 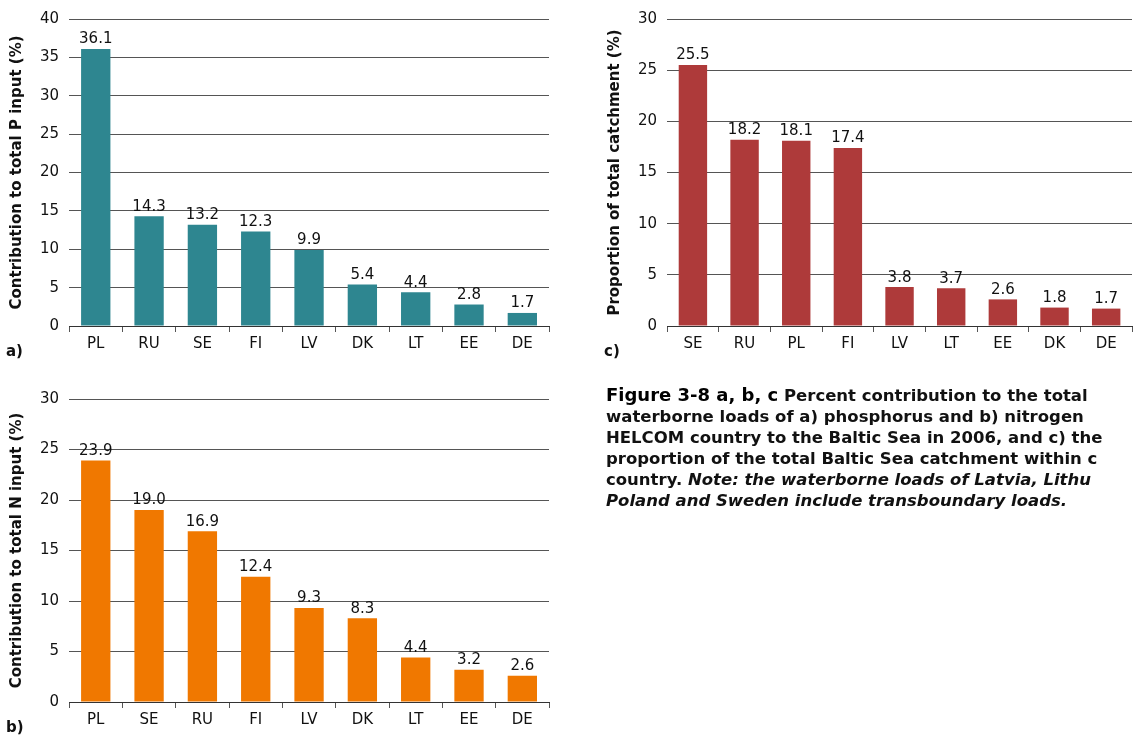 I want to click on text: proportion of the total Baltic Sea catchment within c, so click(x=852, y=458).